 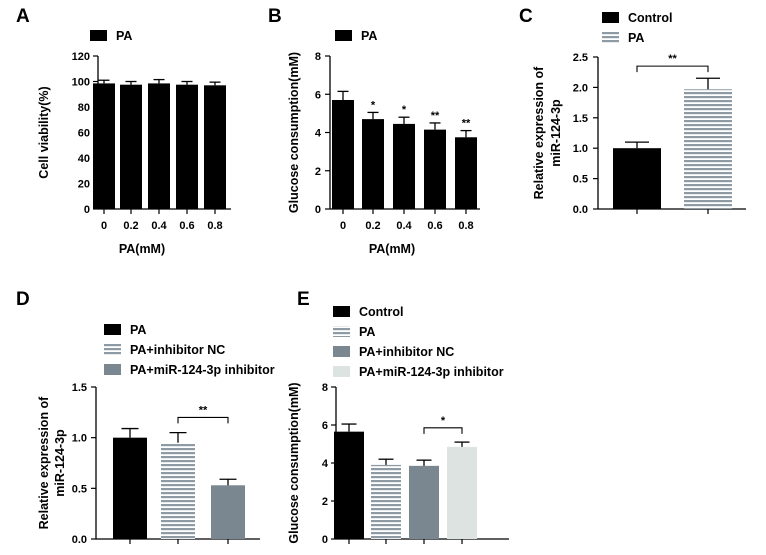 What do you see at coordinates (318, 57) in the screenshot?
I see `y-tick-label: 8` at bounding box center [318, 57].